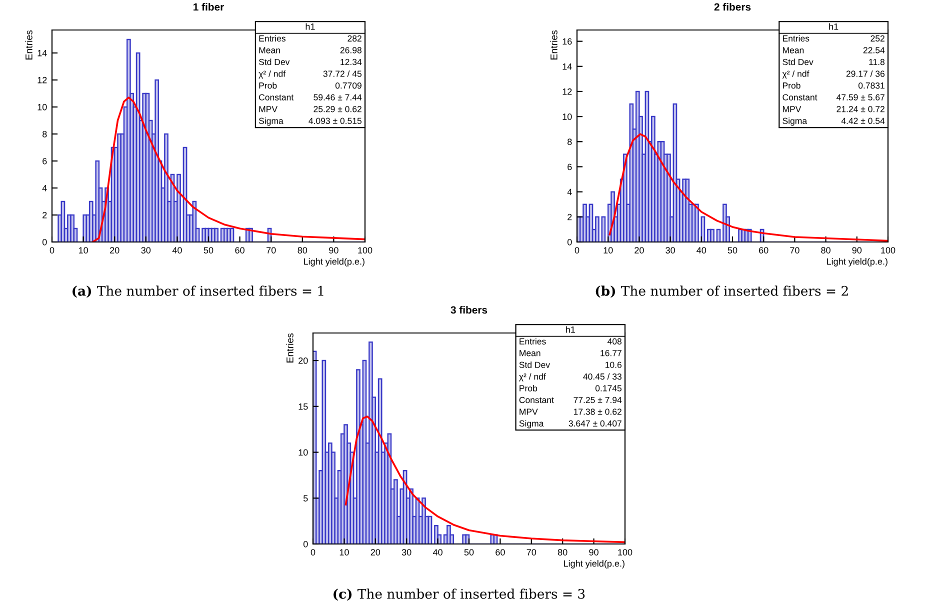 This screenshot has height=611, width=930. I want to click on annotation: 40.45 / 33, so click(602, 376).